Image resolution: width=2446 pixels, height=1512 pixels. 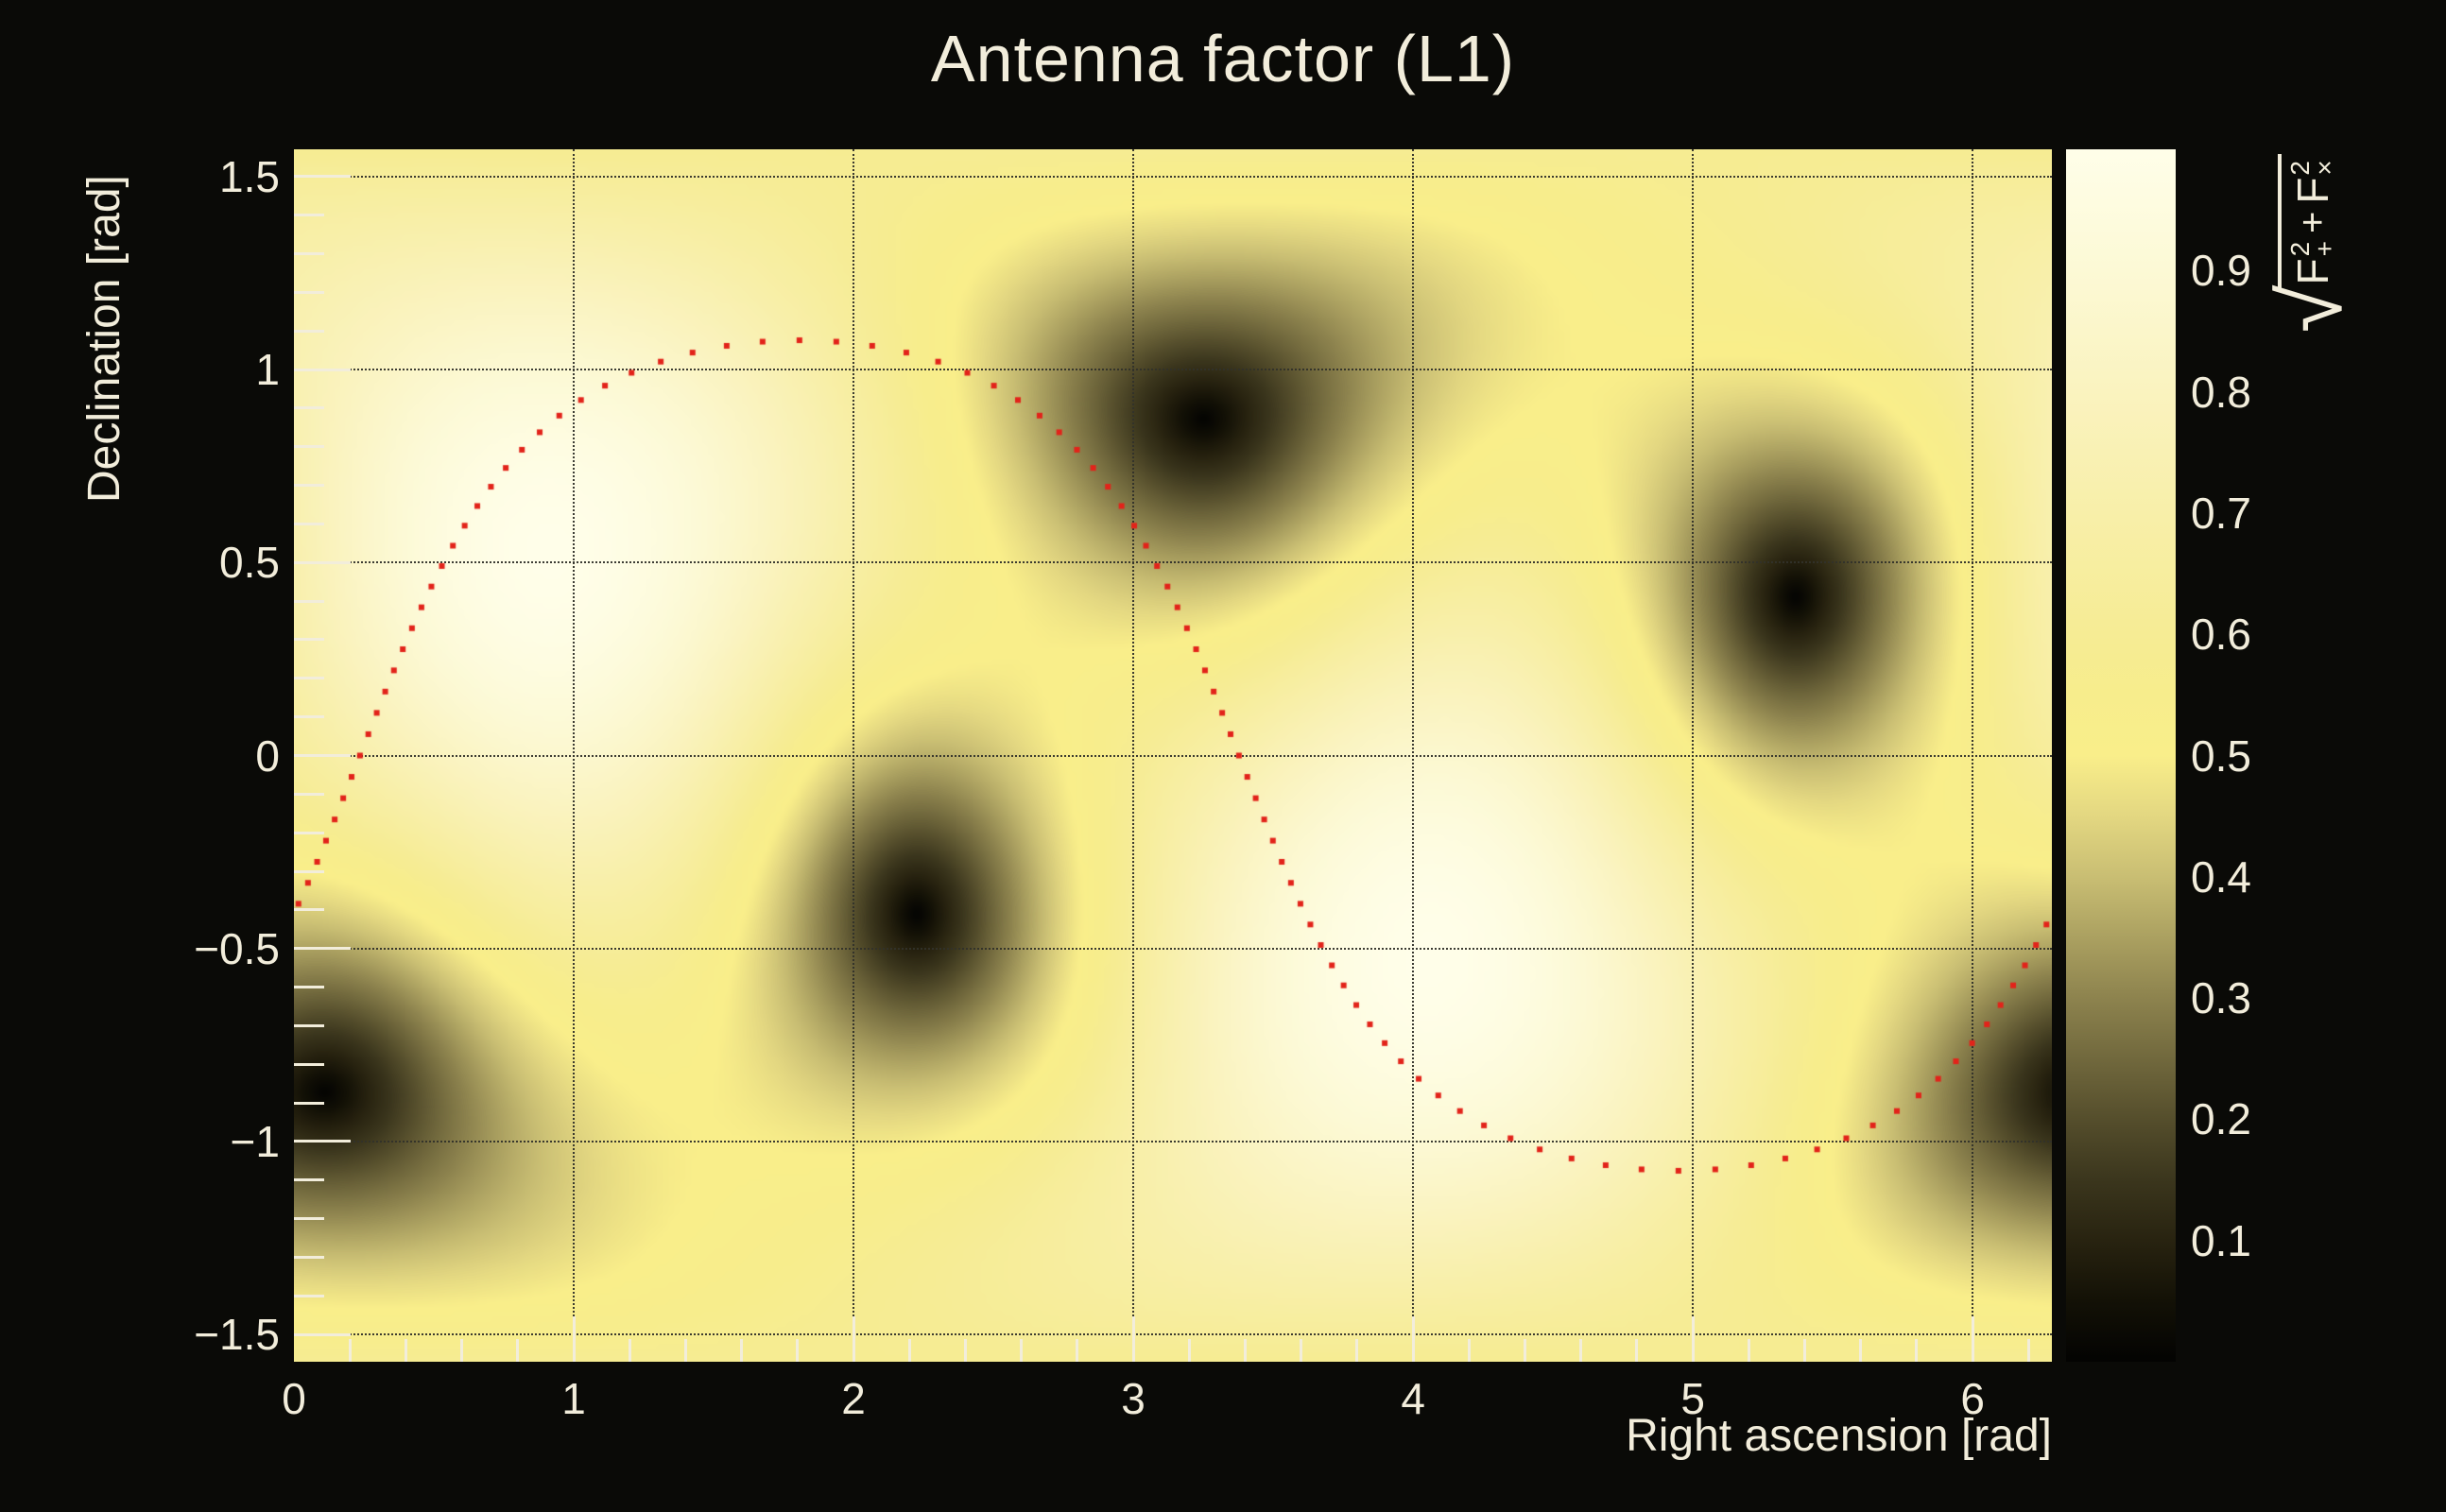 I want to click on radicand: F 2 + + F 2 ×, so click(x=2308, y=221).